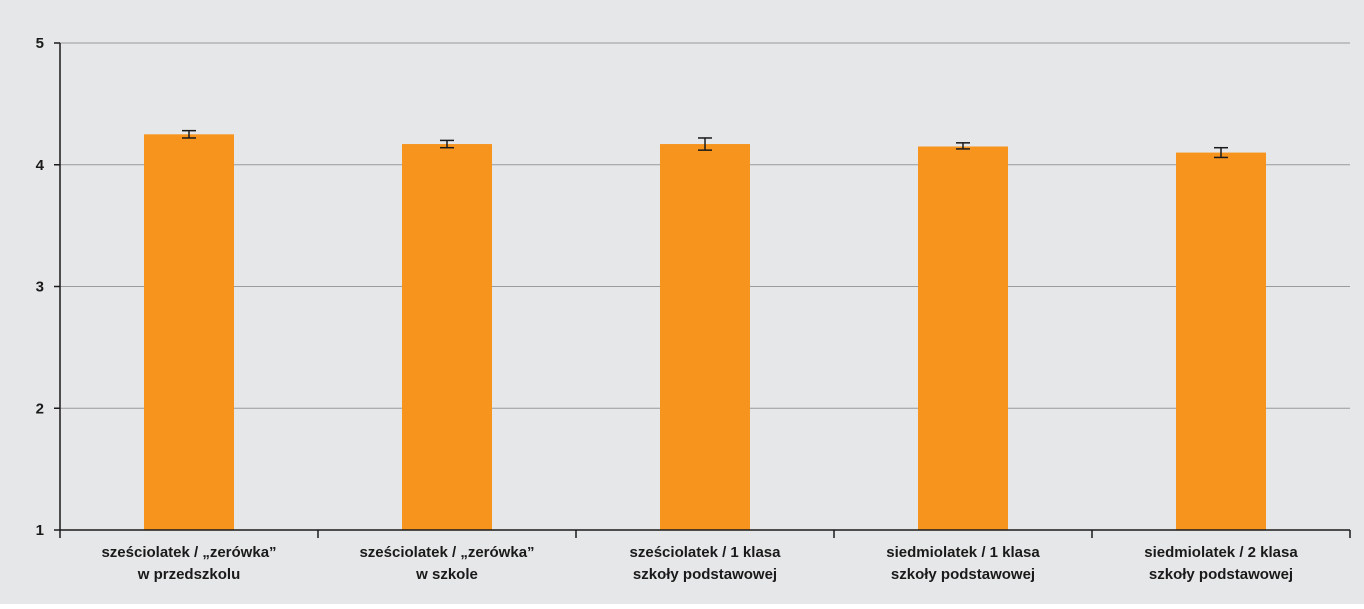 Image resolution: width=1364 pixels, height=609 pixels. Describe the element at coordinates (40, 408) in the screenshot. I see `y-tick-label-2: 2` at that location.